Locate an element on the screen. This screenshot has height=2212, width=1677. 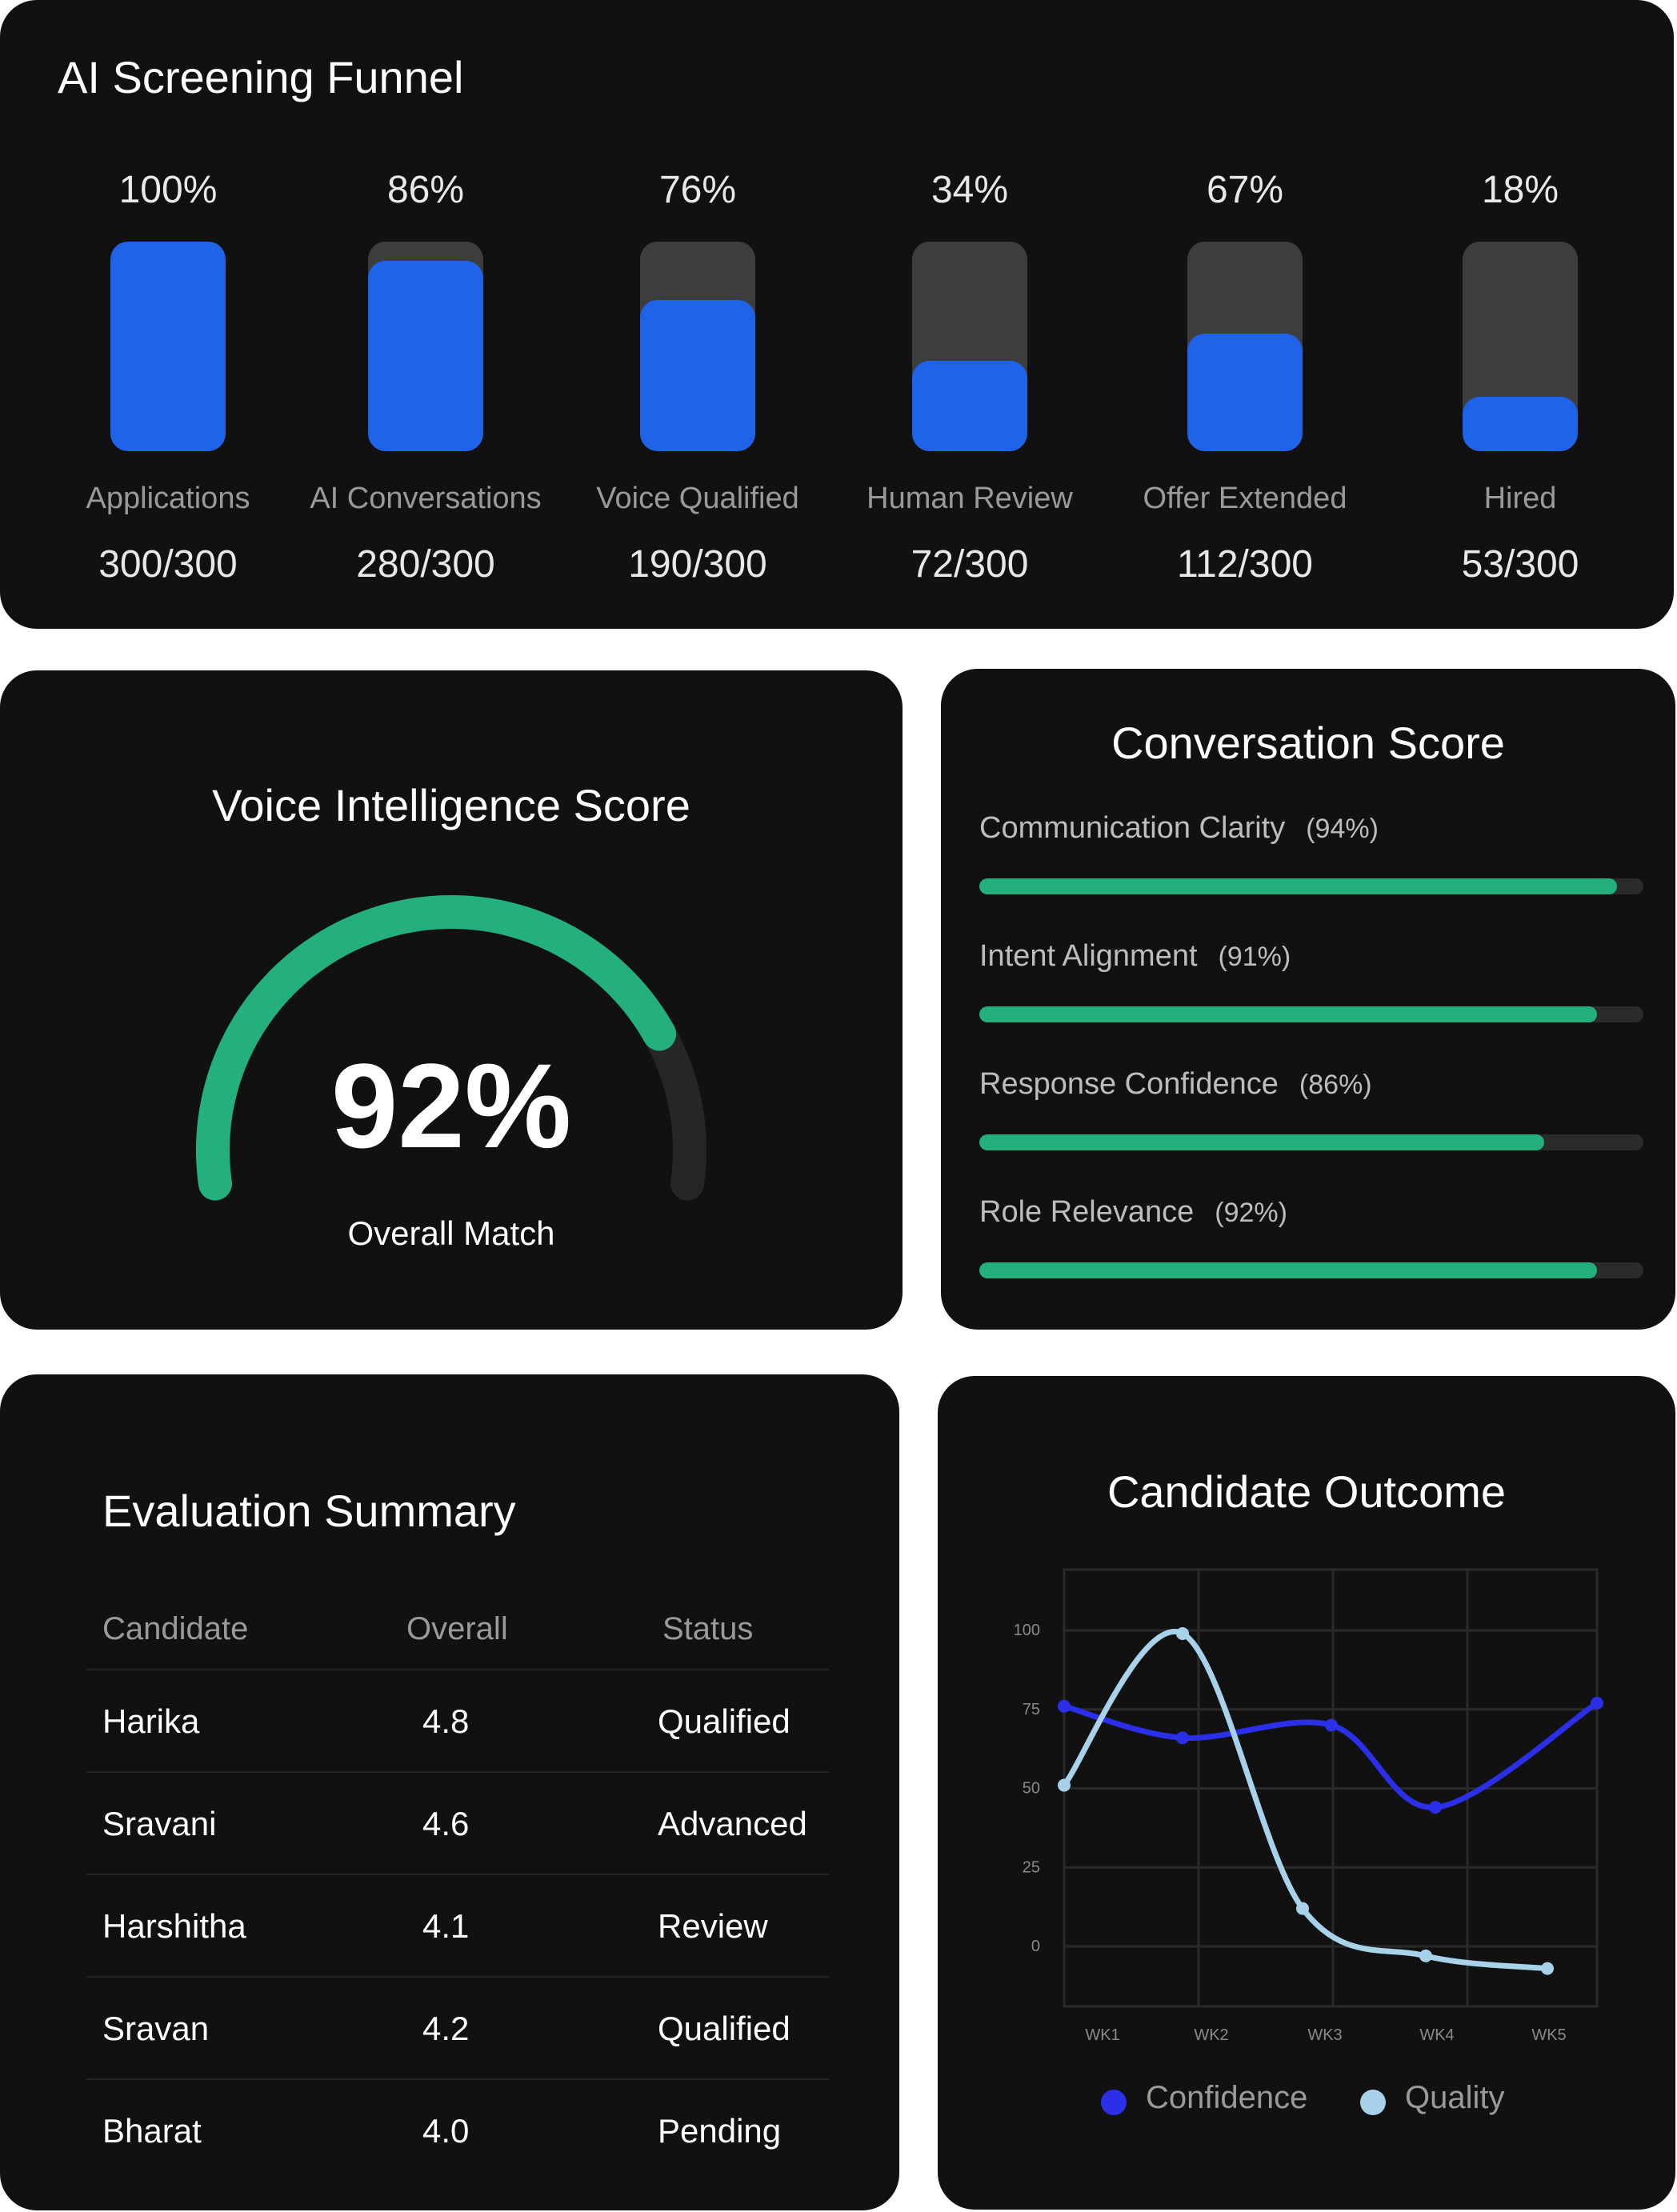
funnel-percent: 100% is located at coordinates (168, 190).